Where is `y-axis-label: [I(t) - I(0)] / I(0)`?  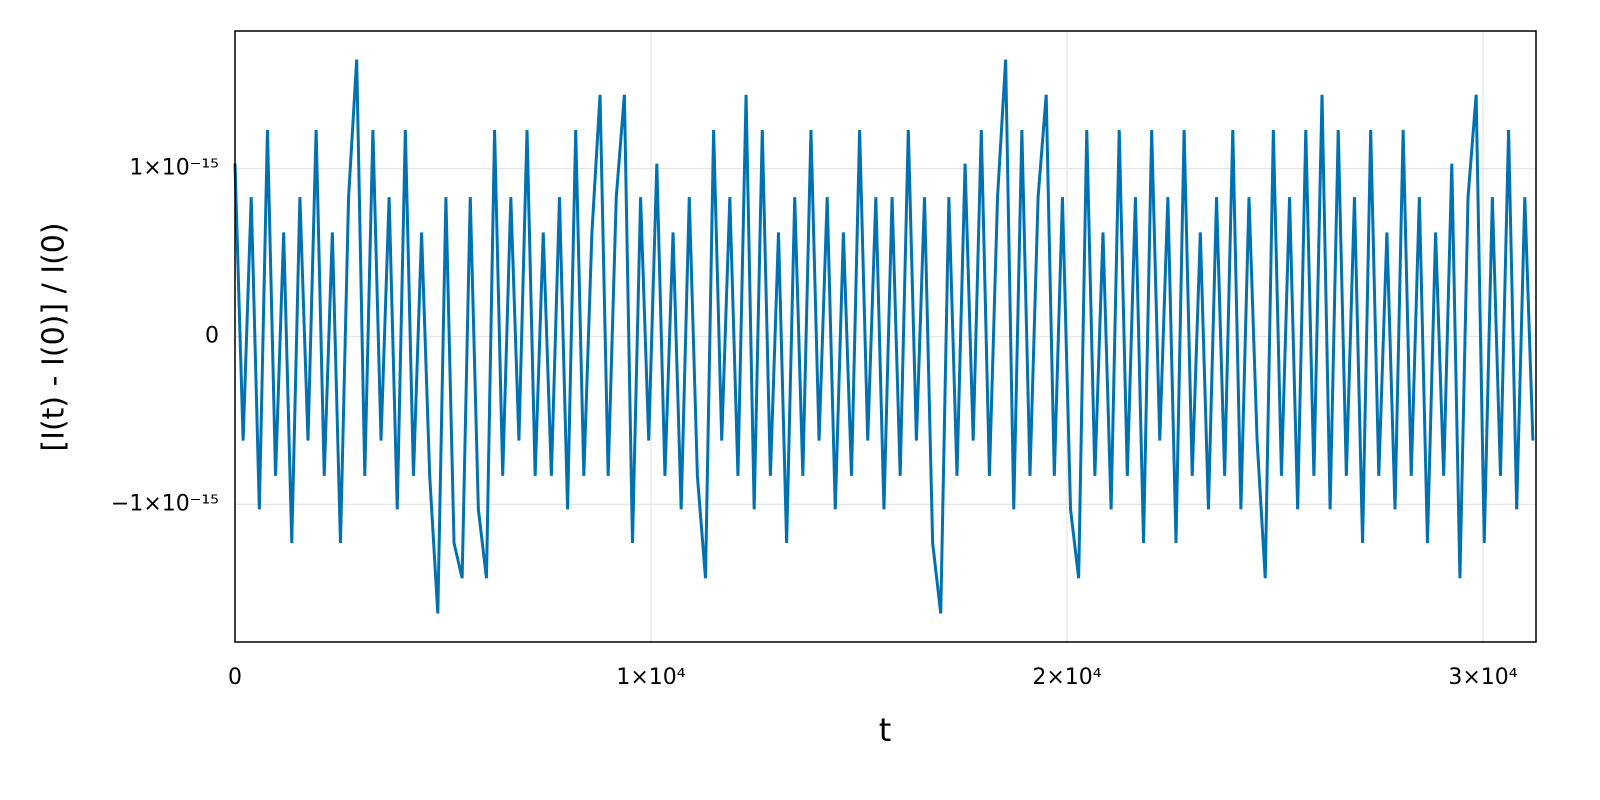 y-axis-label: [I(t) - I(0)] / I(0) is located at coordinates (54, 336).